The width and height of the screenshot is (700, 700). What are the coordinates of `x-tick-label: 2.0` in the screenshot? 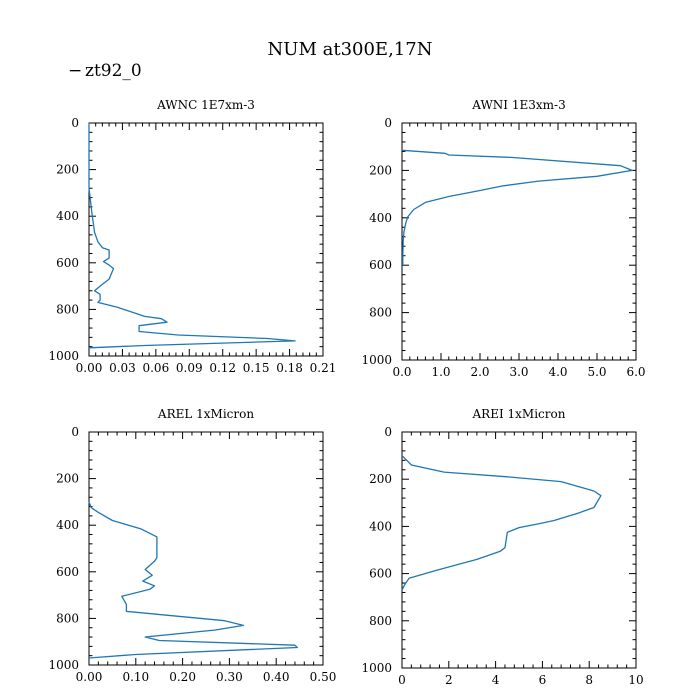 It's located at (479, 372).